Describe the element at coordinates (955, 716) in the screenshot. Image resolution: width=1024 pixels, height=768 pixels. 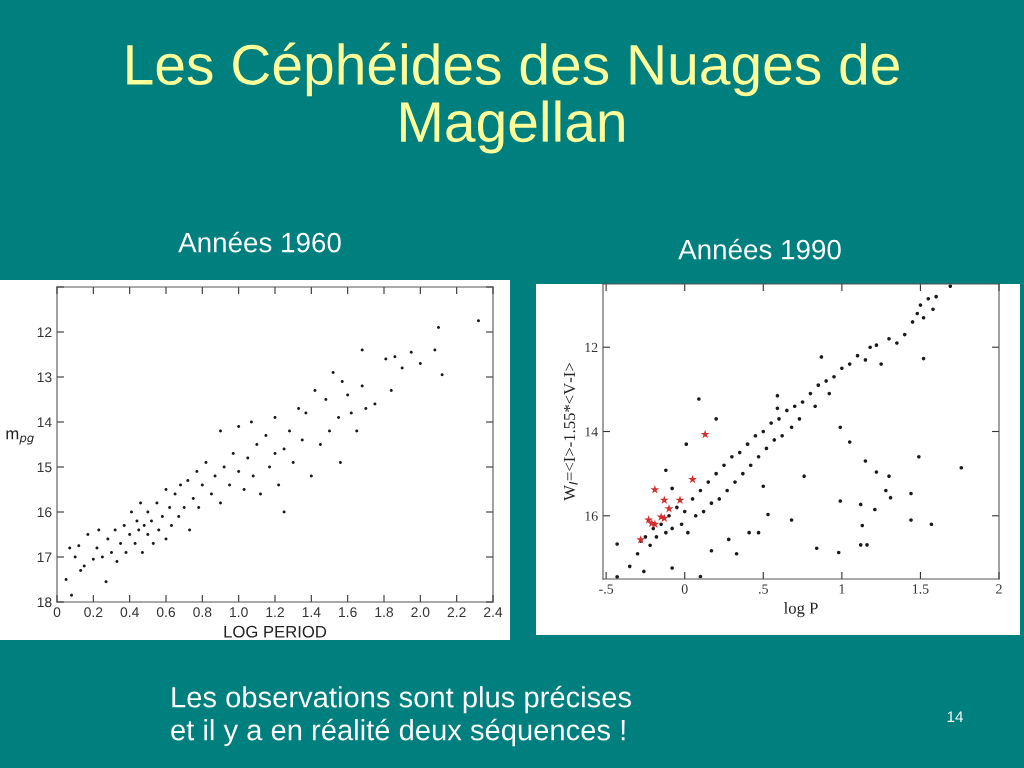
I see `text: 14` at that location.